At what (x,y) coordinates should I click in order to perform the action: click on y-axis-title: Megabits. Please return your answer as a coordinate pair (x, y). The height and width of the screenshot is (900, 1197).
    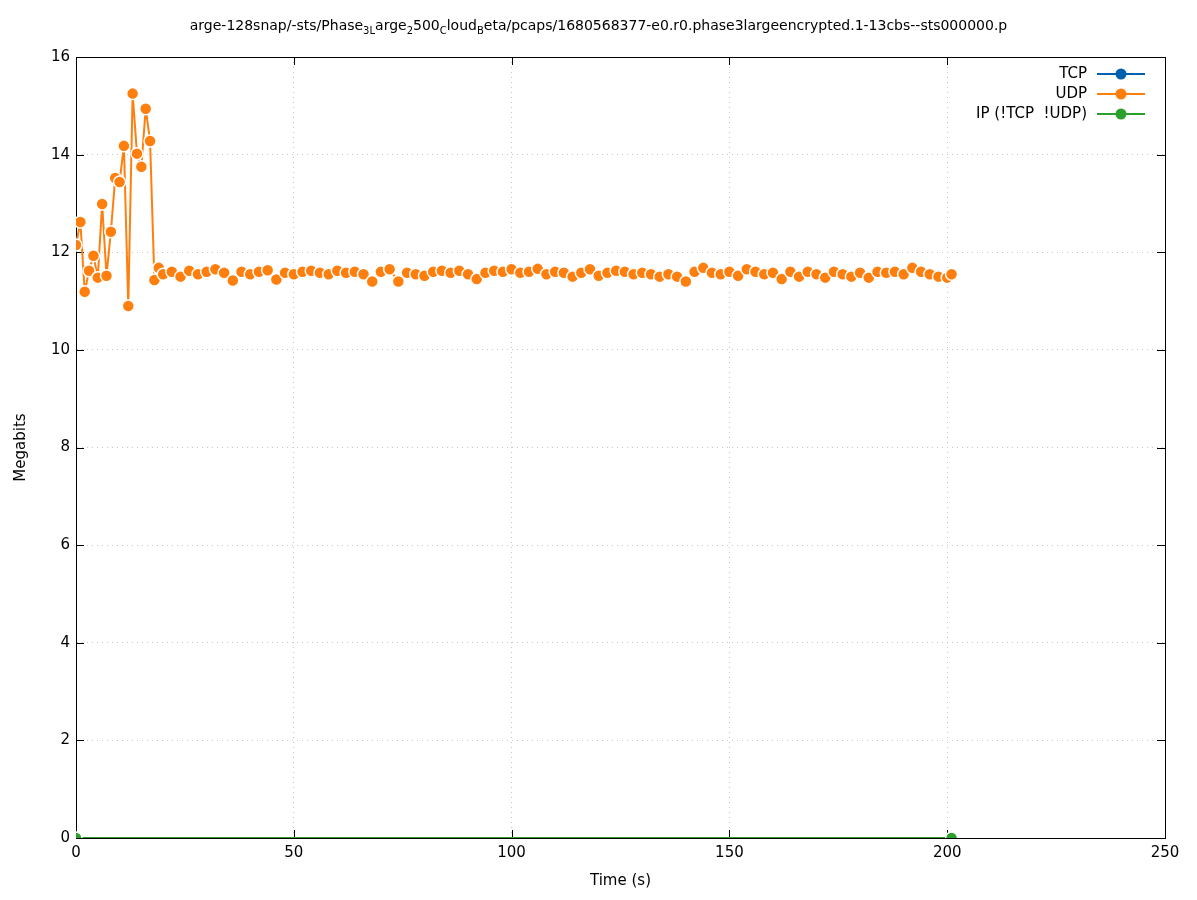
    Looking at the image, I should click on (19, 447).